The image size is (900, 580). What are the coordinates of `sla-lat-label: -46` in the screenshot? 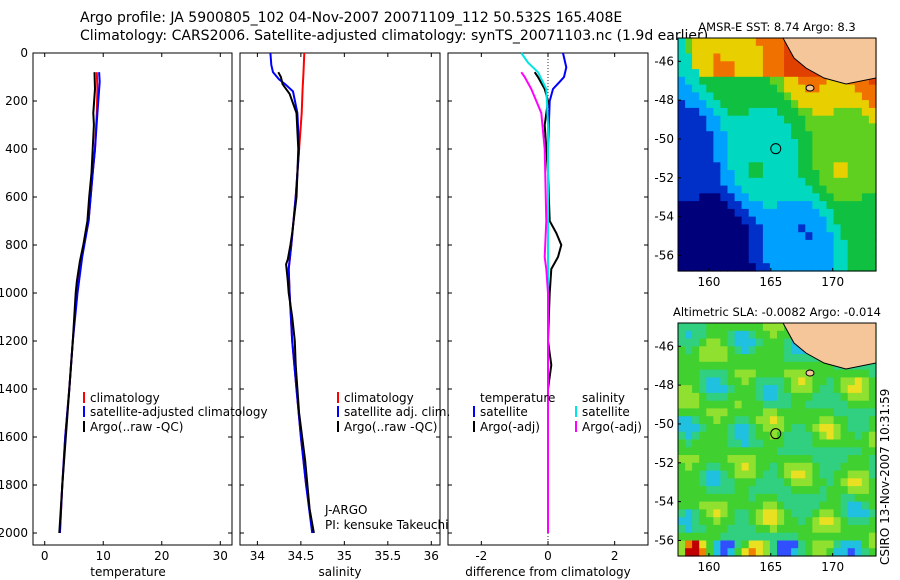 It's located at (664, 346).